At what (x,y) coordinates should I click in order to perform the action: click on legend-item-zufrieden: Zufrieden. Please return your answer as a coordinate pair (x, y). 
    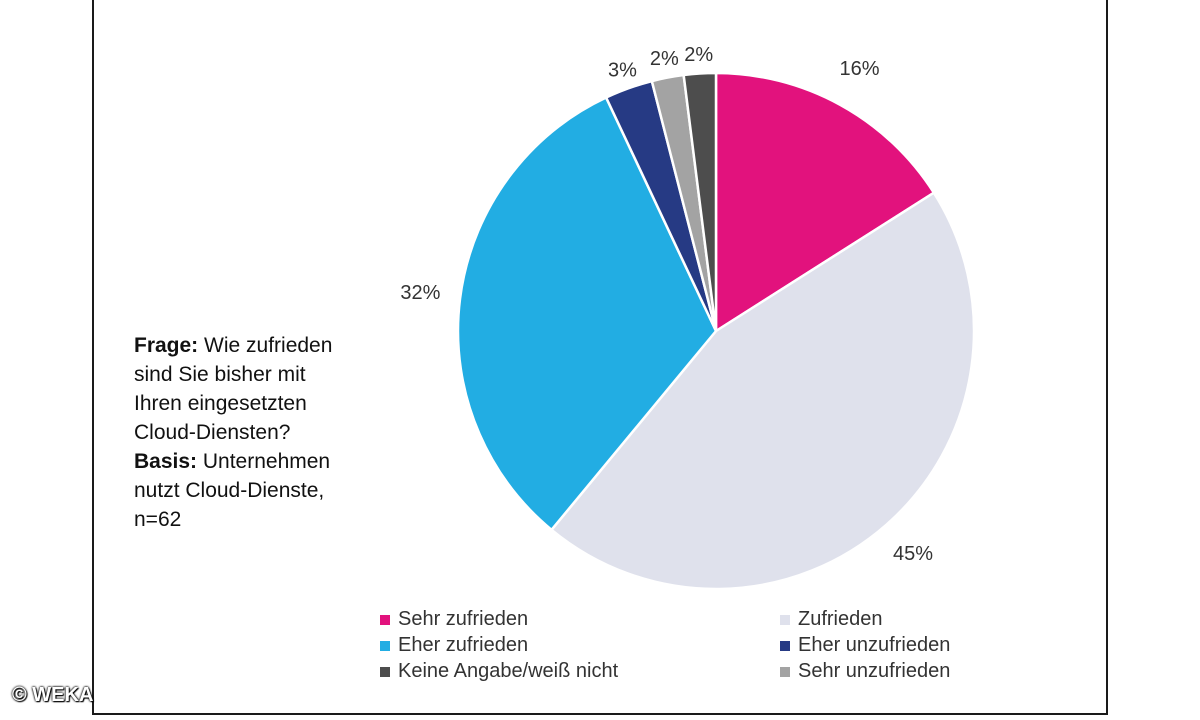
    Looking at the image, I should click on (831, 619).